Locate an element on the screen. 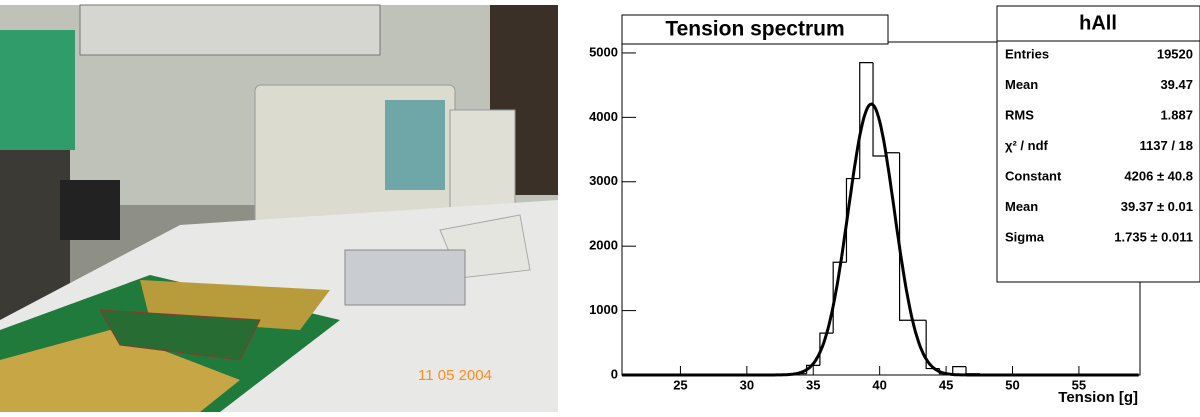 The image size is (1200, 417). x-tick-label: 35 is located at coordinates (813, 384).